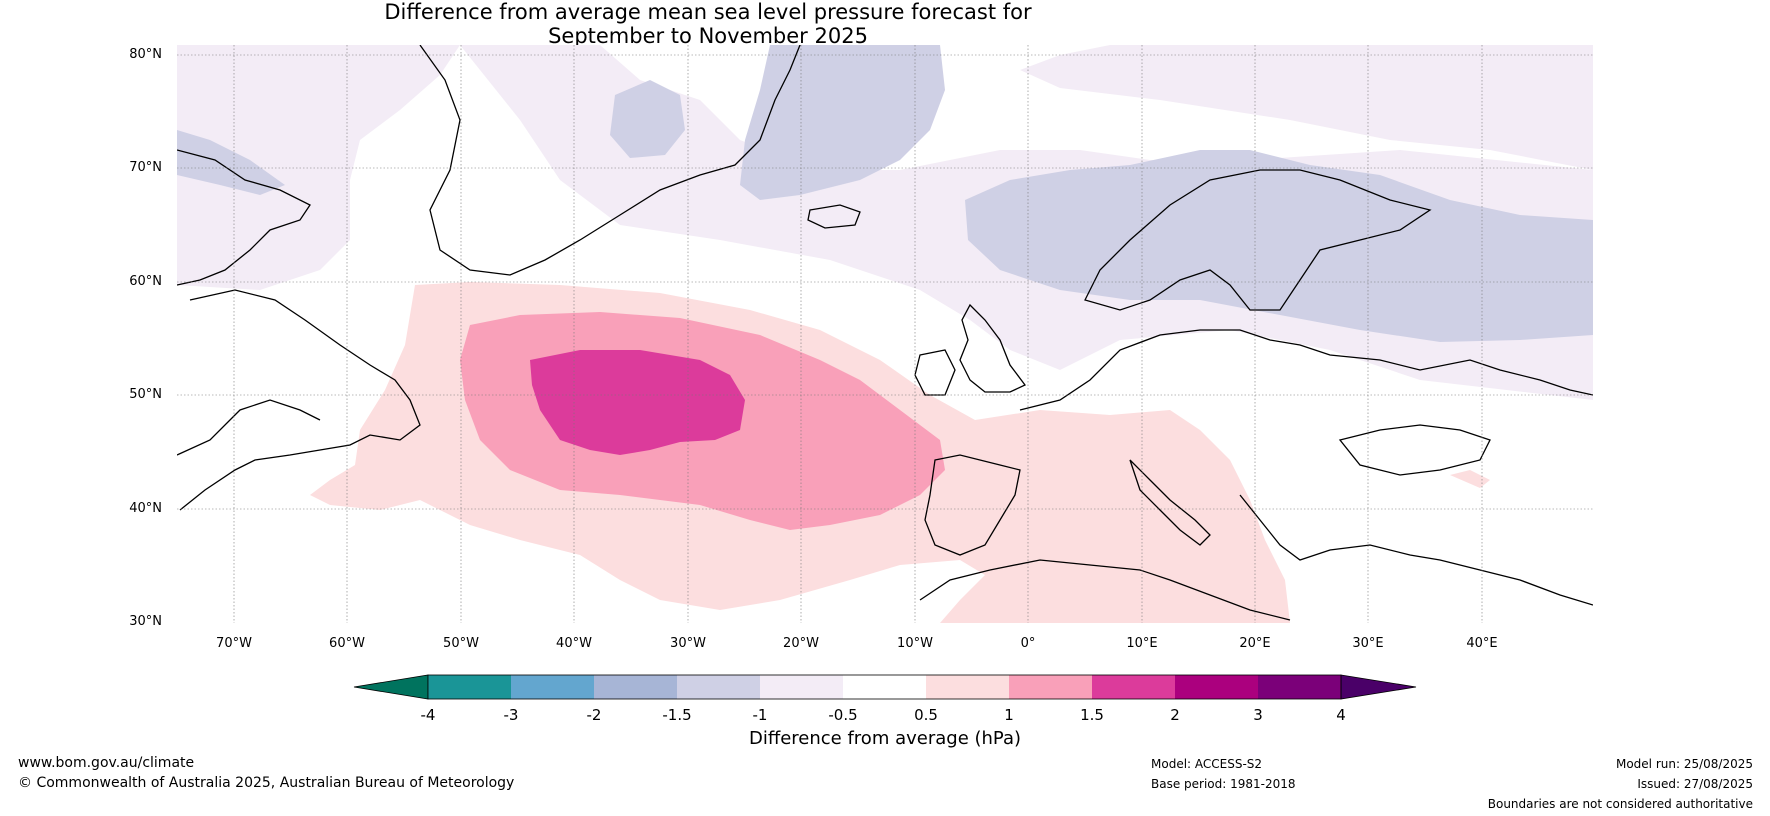 This screenshot has width=1770, height=816. What do you see at coordinates (1482, 643) in the screenshot?
I see `lon-label-40e: 40°E` at bounding box center [1482, 643].